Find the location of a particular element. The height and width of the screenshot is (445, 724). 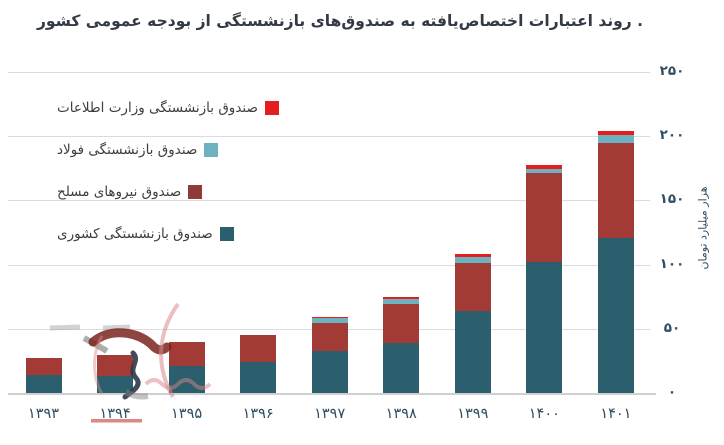

bar-segment-1398-s0 is located at coordinates (401, 367).